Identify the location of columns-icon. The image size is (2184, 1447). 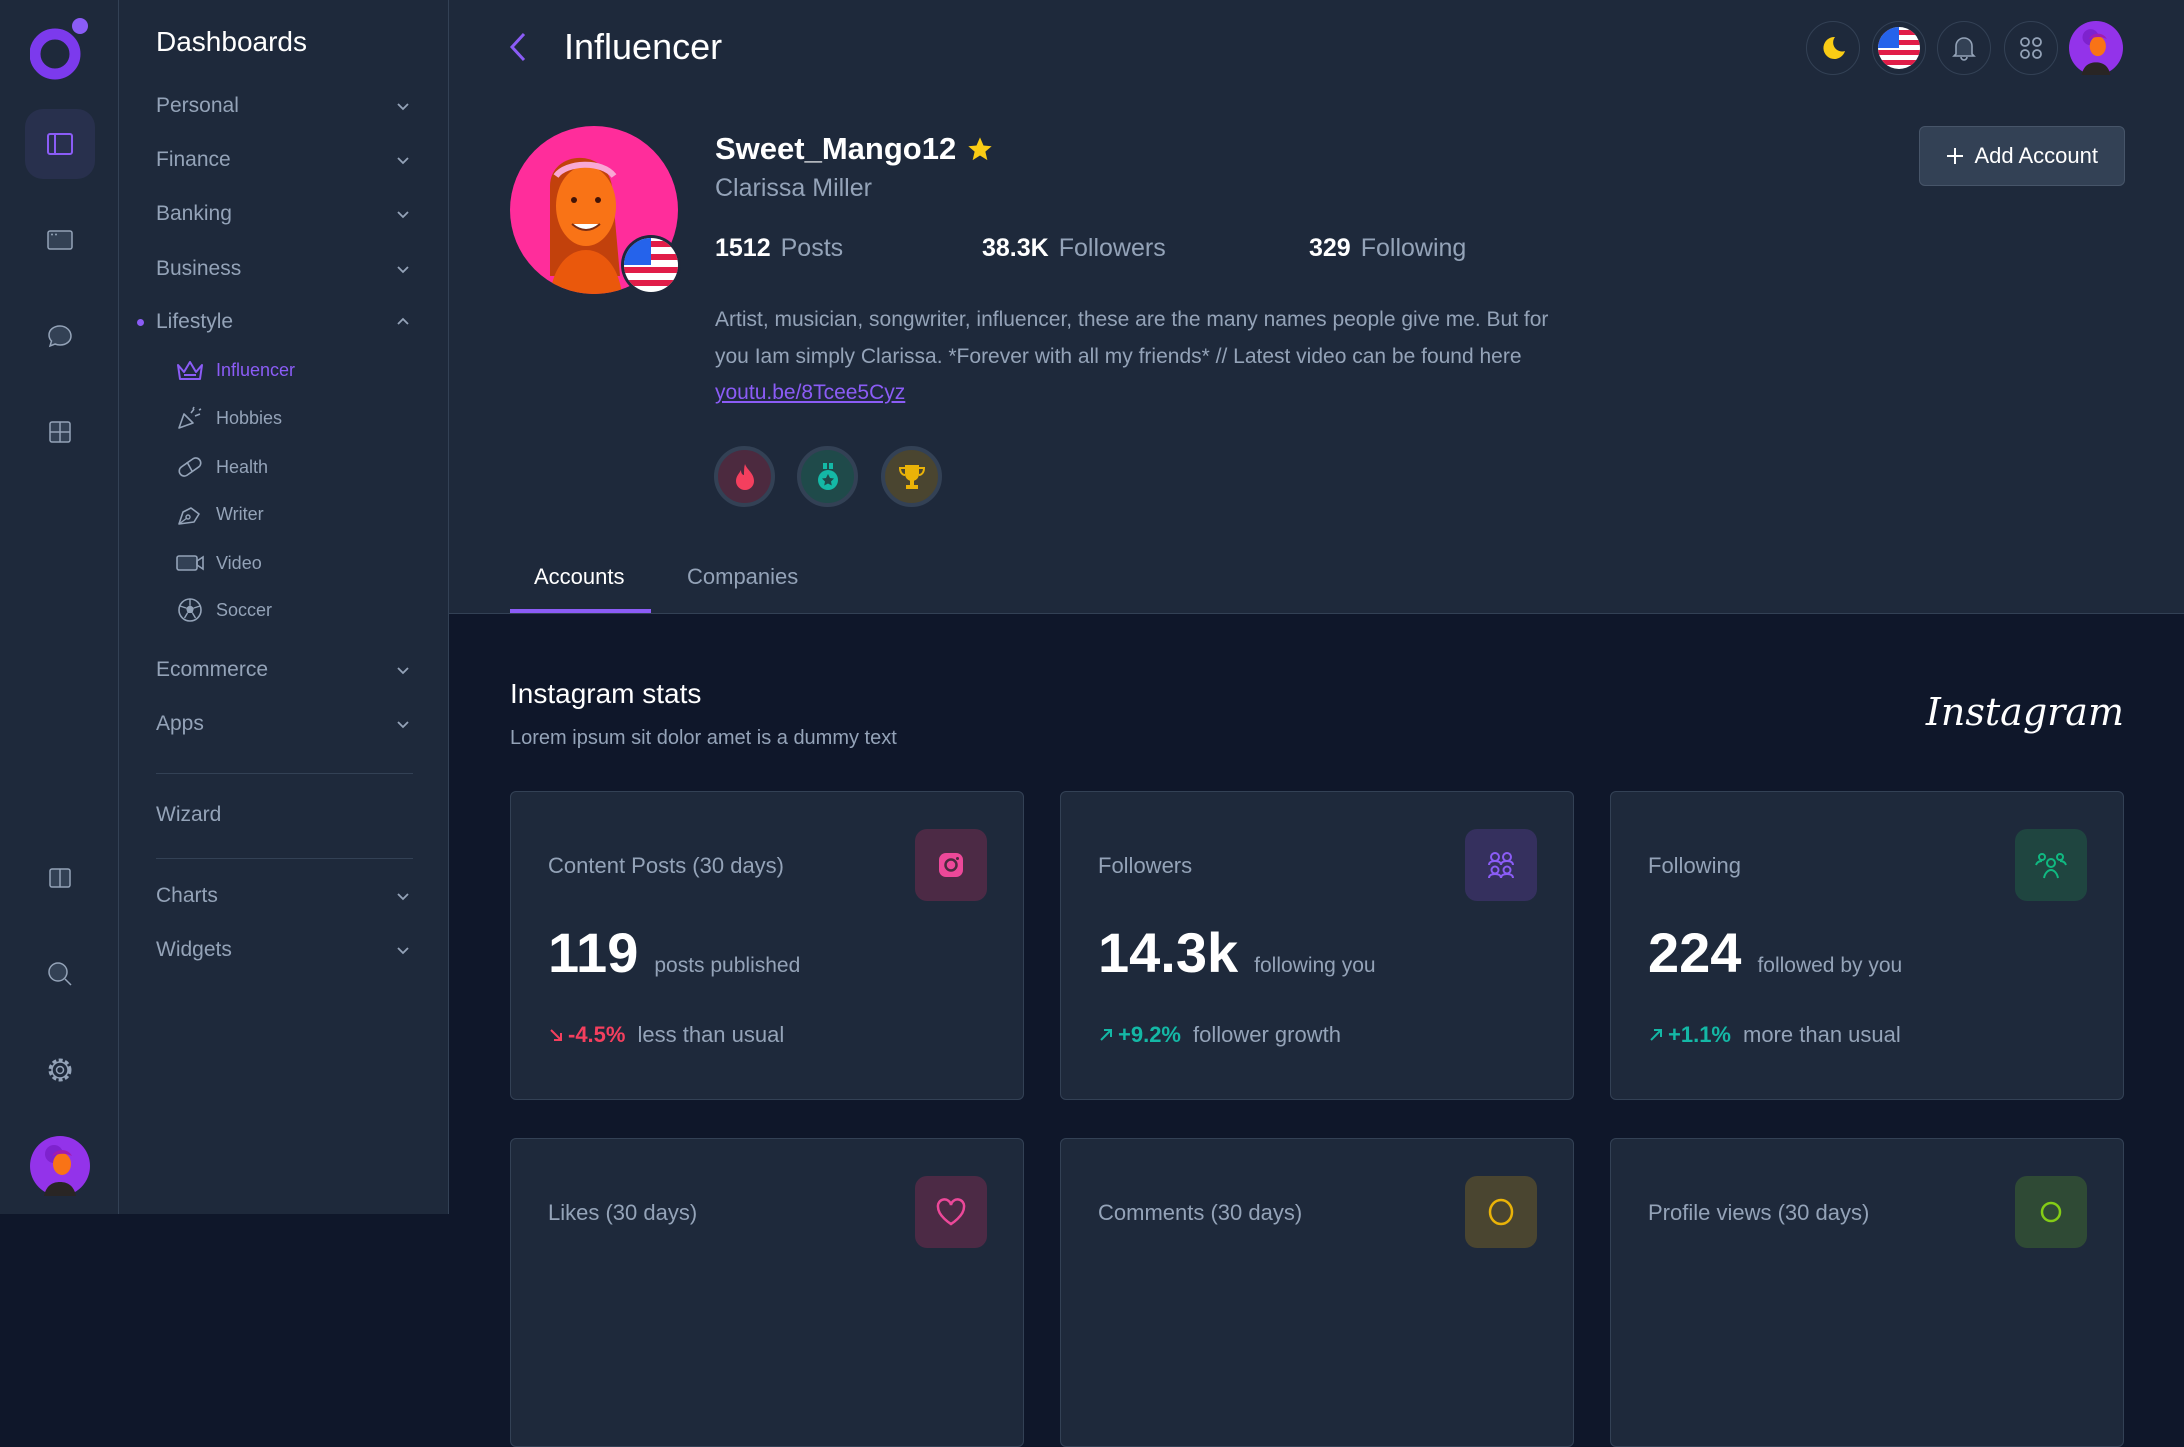
(60, 878).